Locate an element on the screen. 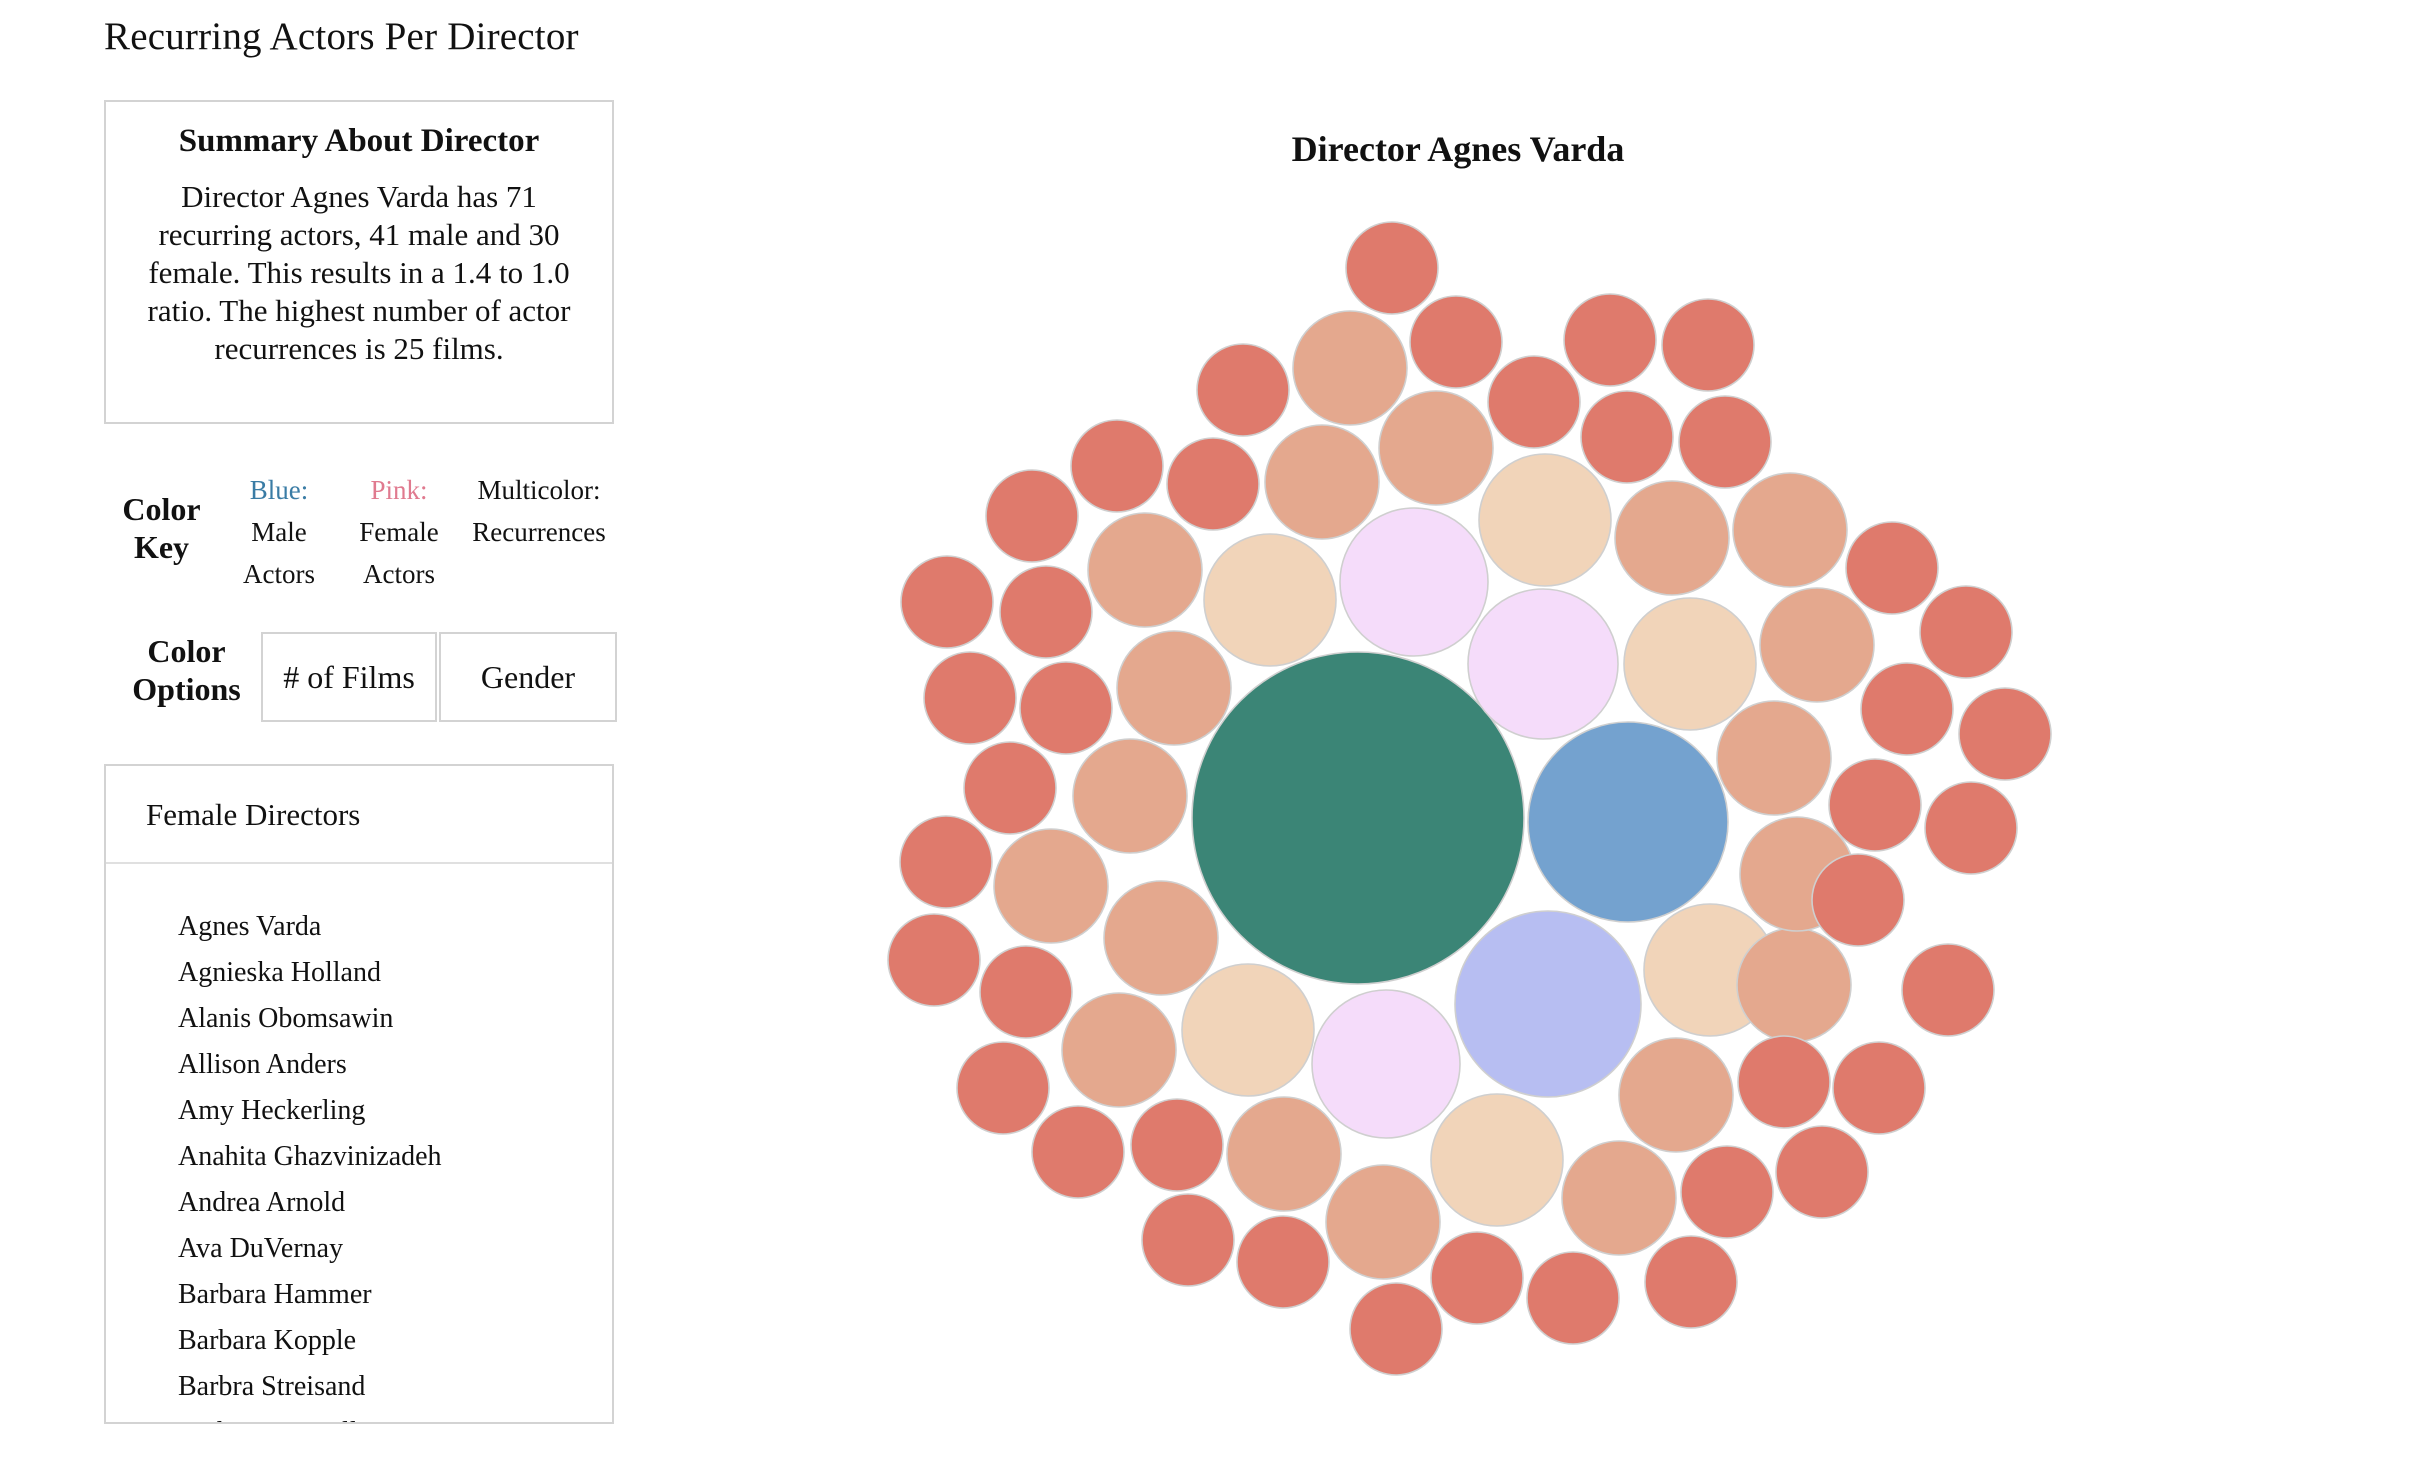 Image resolution: width=2422 pixels, height=1468 pixels. director-item: Barbra Streisand is located at coordinates (272, 1386).